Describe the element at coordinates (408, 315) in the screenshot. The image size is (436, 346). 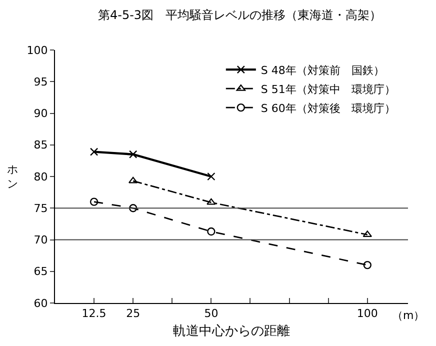
I see `text: （m）` at that location.